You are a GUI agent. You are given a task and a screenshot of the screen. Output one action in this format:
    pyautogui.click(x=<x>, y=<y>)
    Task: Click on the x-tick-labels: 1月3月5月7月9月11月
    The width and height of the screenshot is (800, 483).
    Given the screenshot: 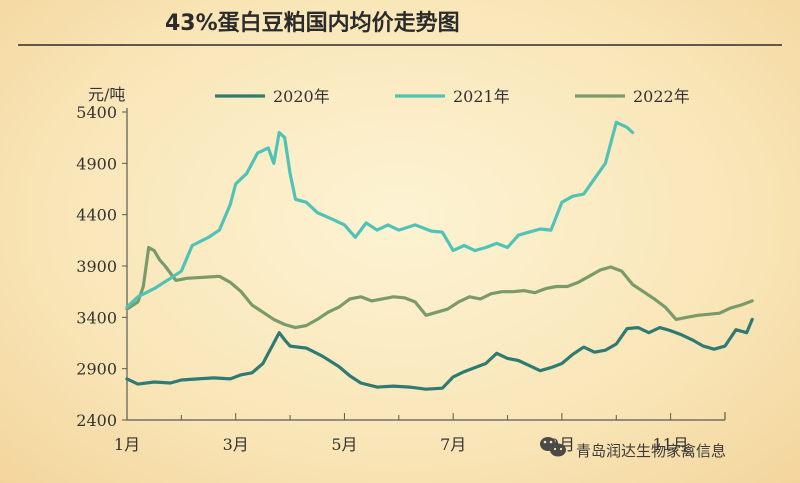 What is the action you would take?
    pyautogui.click(x=401, y=444)
    